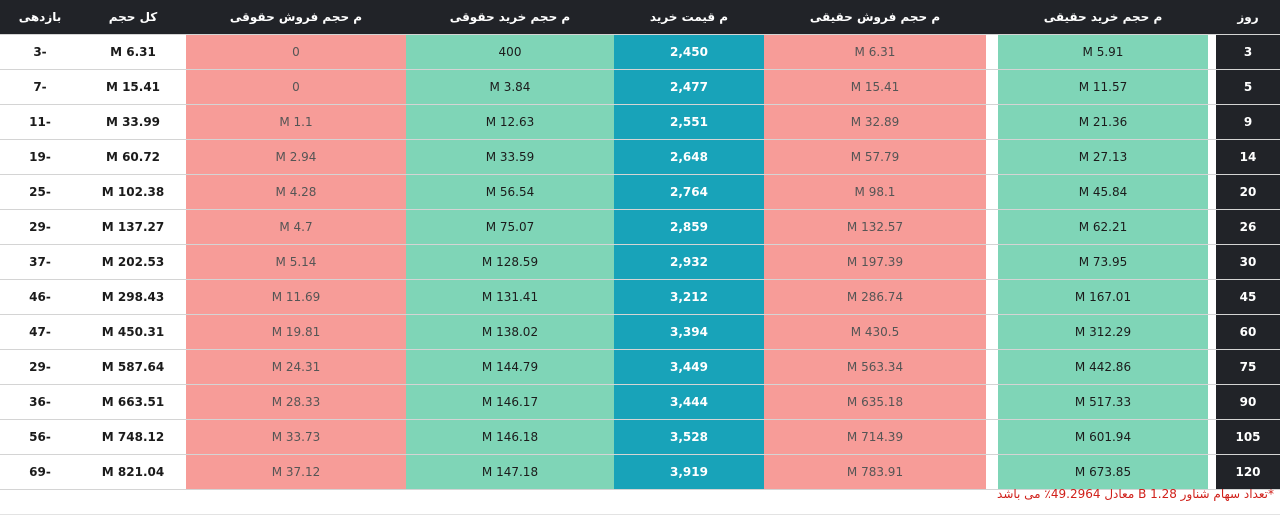 This screenshot has width=1280, height=516. I want to click on cell-day: 14, so click(1248, 157).